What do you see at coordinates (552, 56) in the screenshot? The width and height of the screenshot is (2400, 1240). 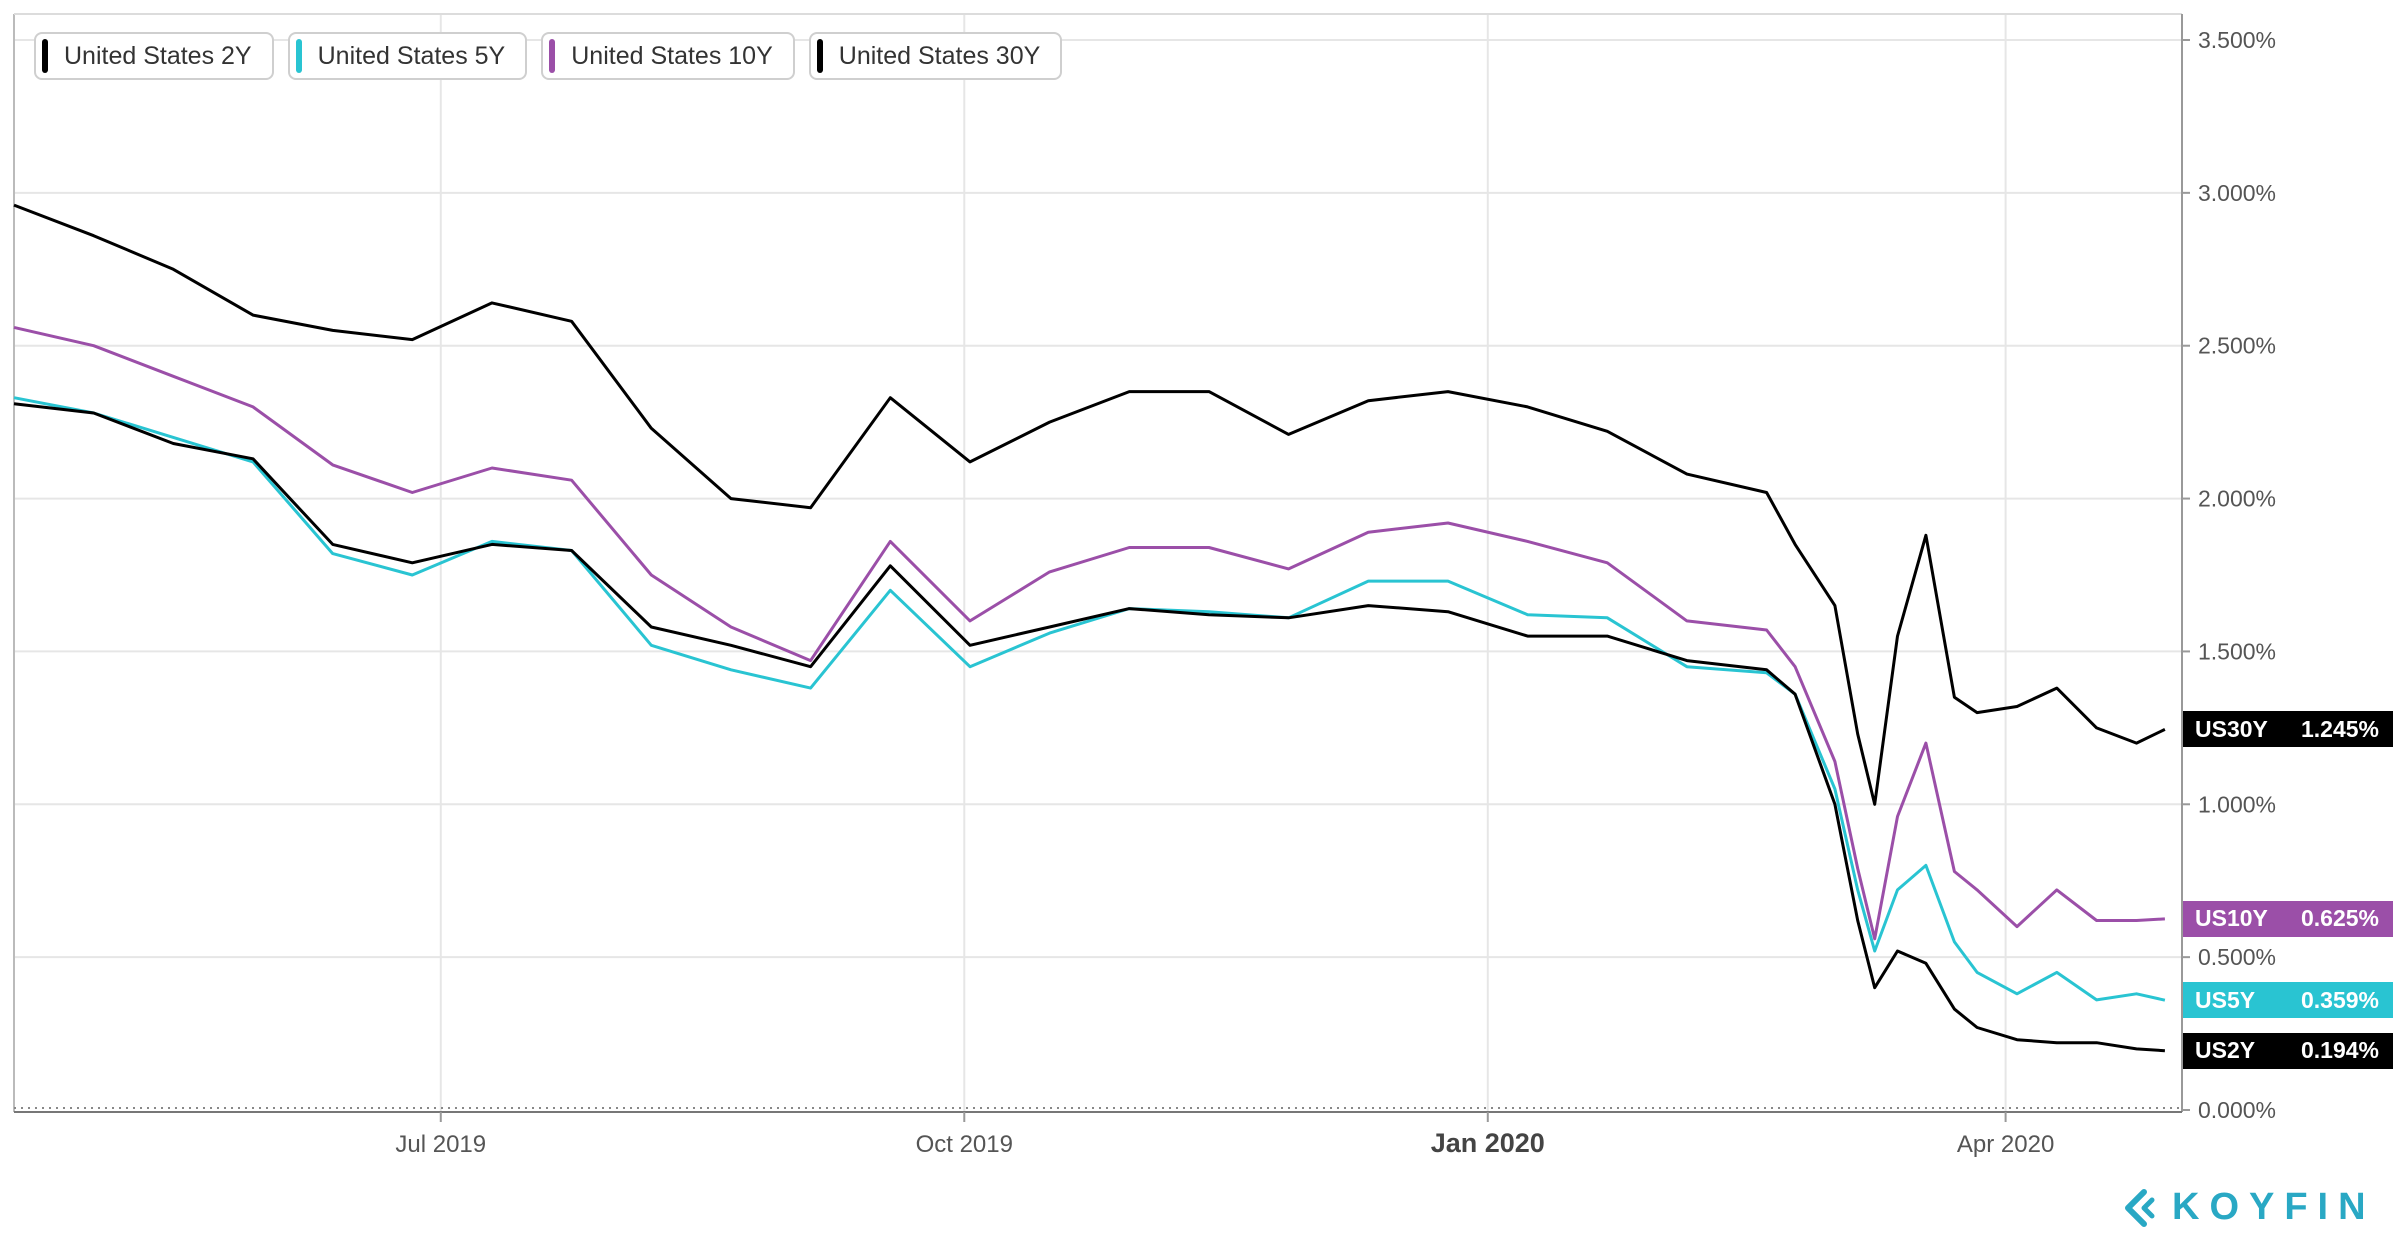 I see `legend-swatch-us10y` at bounding box center [552, 56].